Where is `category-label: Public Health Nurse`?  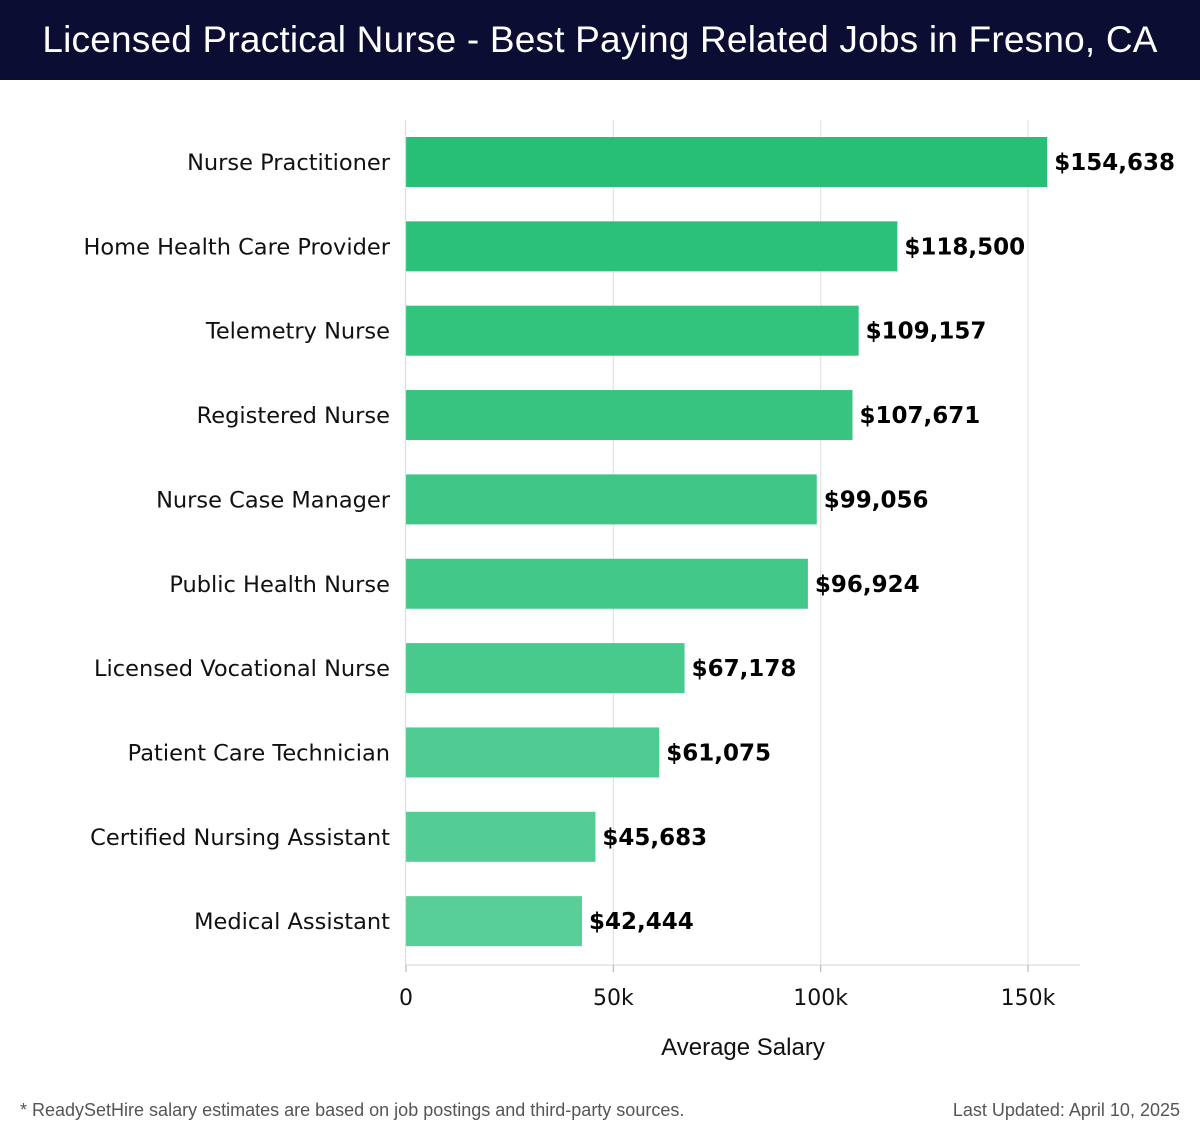
category-label: Public Health Nurse is located at coordinates (279, 585).